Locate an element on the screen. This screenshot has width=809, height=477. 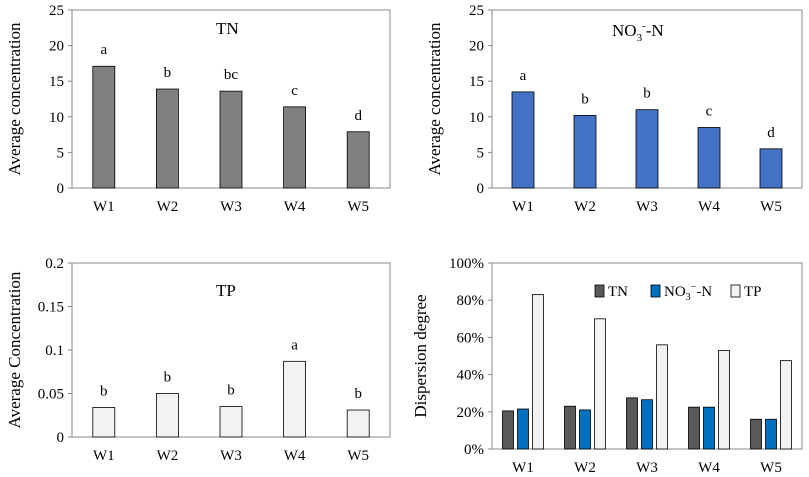
legend: TN NO3−-N TP is located at coordinates (678, 292).